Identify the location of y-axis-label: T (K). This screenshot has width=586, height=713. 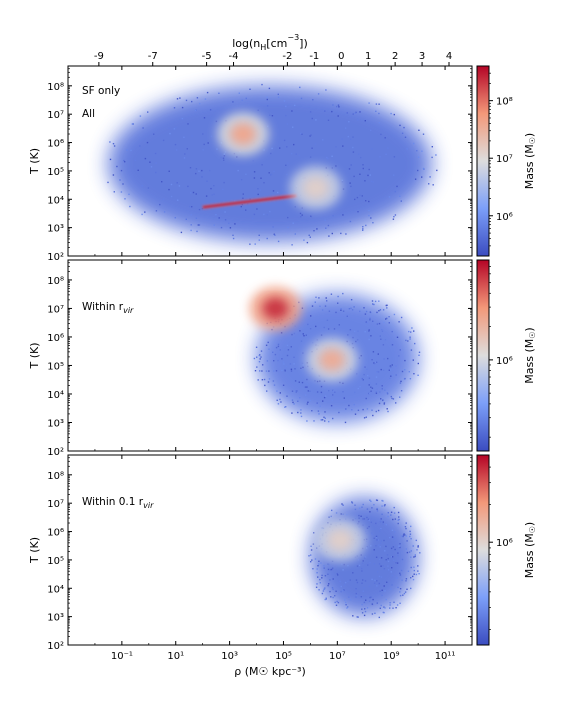
(34, 355).